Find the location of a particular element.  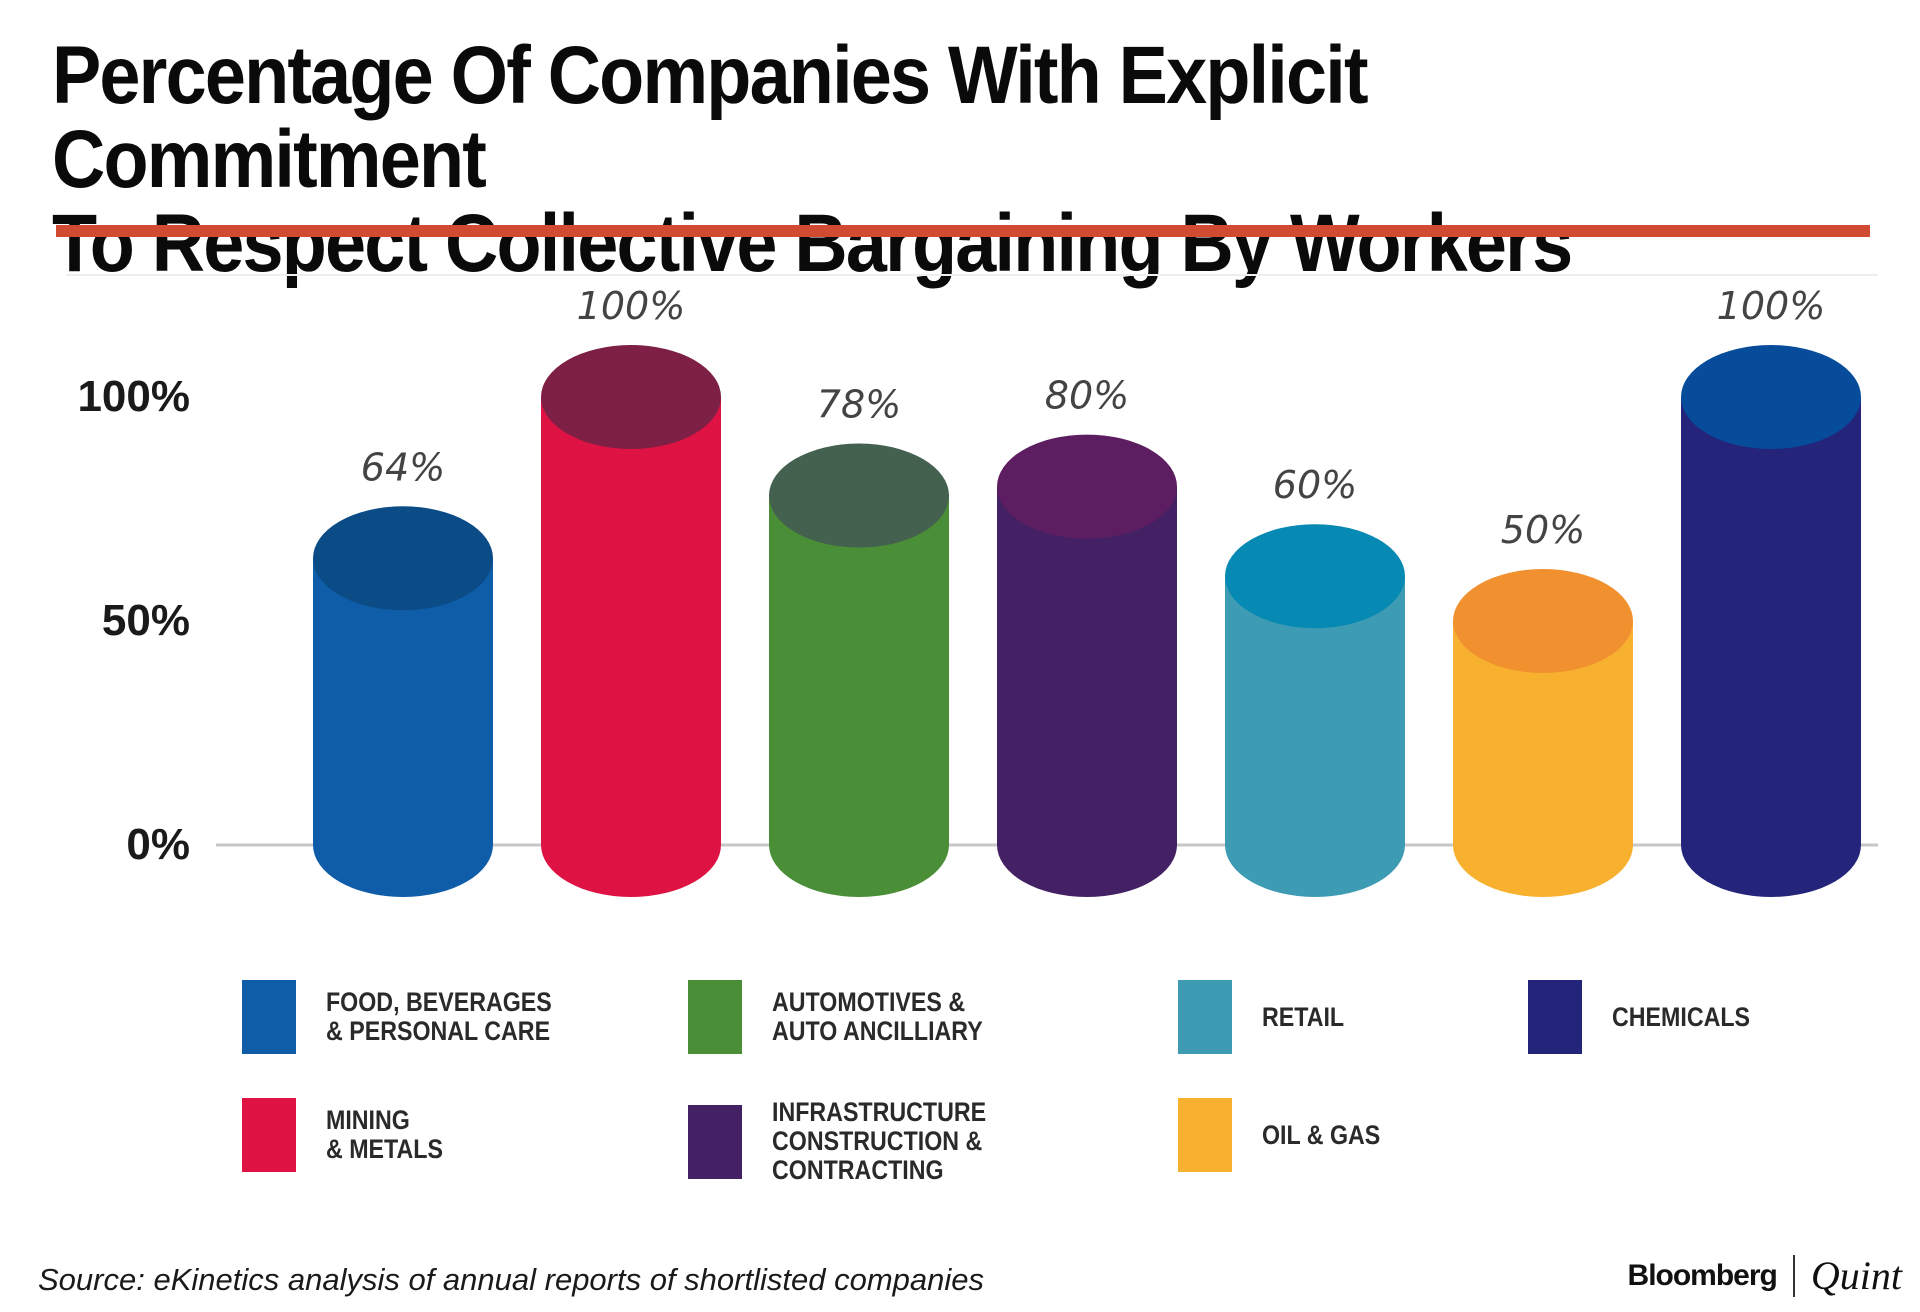

legend-item-oil-gas: OIL & GAS is located at coordinates (1360, 1135).